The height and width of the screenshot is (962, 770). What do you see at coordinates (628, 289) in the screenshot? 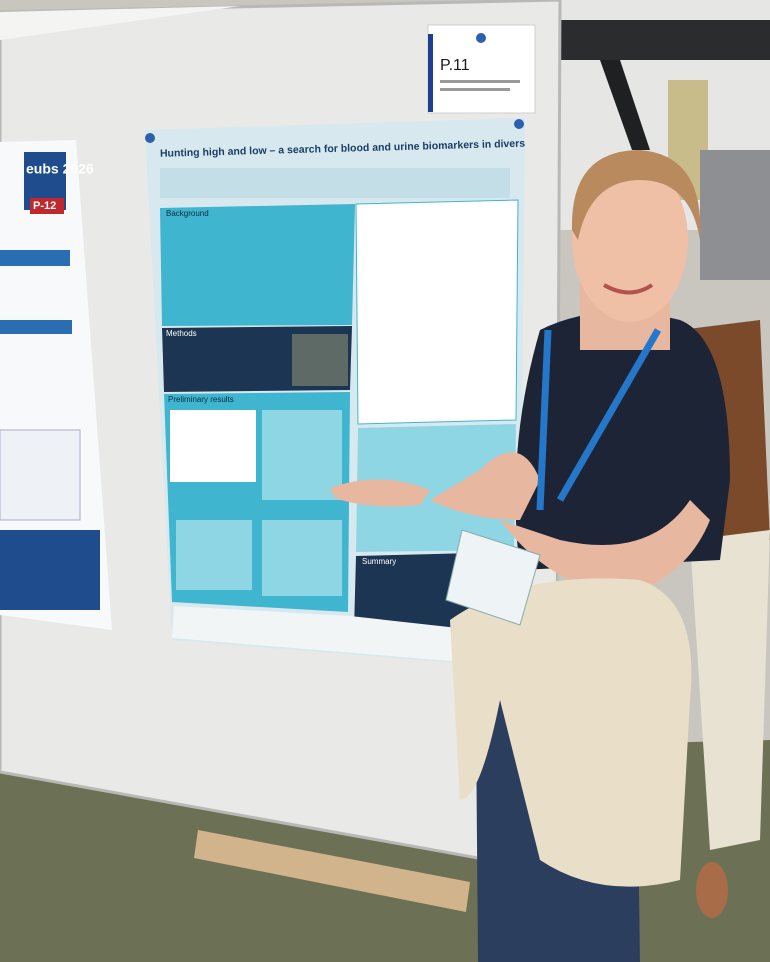
I see `smile` at bounding box center [628, 289].